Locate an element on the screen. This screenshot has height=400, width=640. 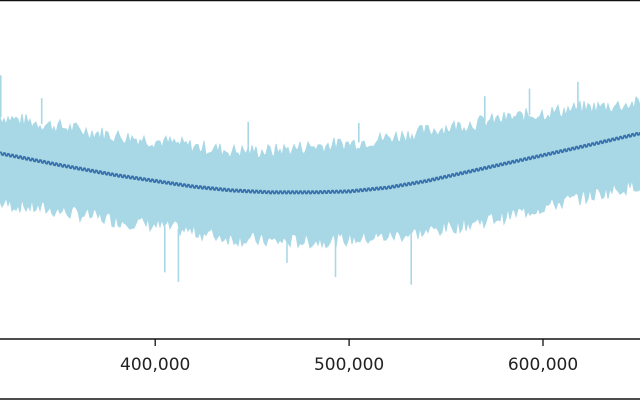
x-tick-label: 600,000 is located at coordinates (543, 365).